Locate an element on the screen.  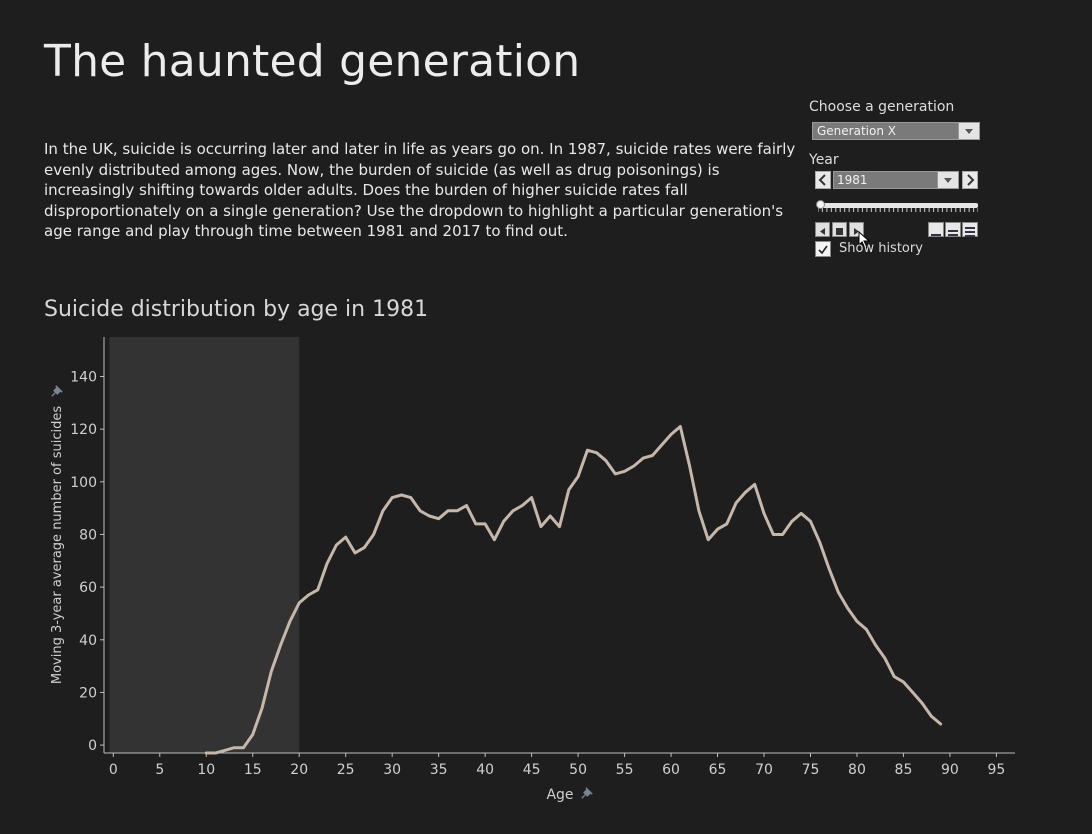
chart-title: Suicide distribution by age in 1981 is located at coordinates (236, 309).